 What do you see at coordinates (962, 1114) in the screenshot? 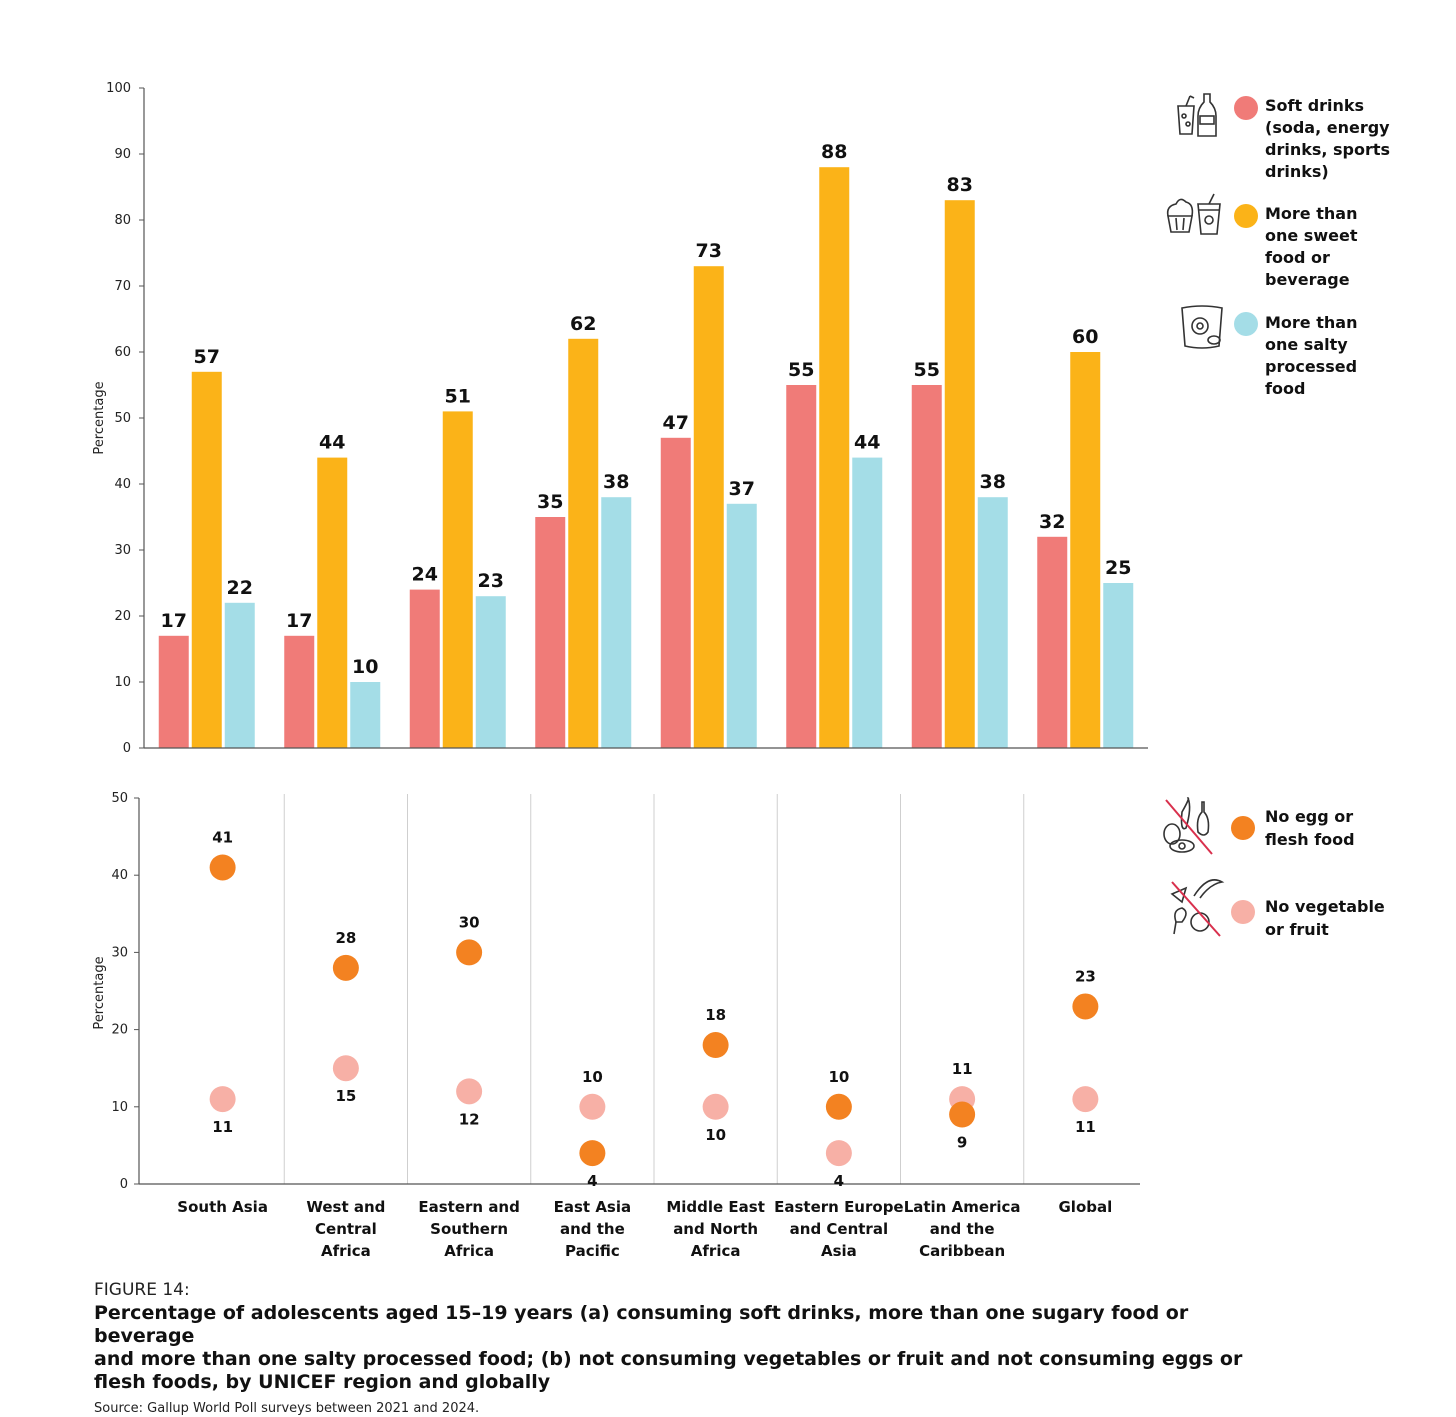
I see `dot-latin-america-and-the-caribbean-no-egg-flesh` at bounding box center [962, 1114].